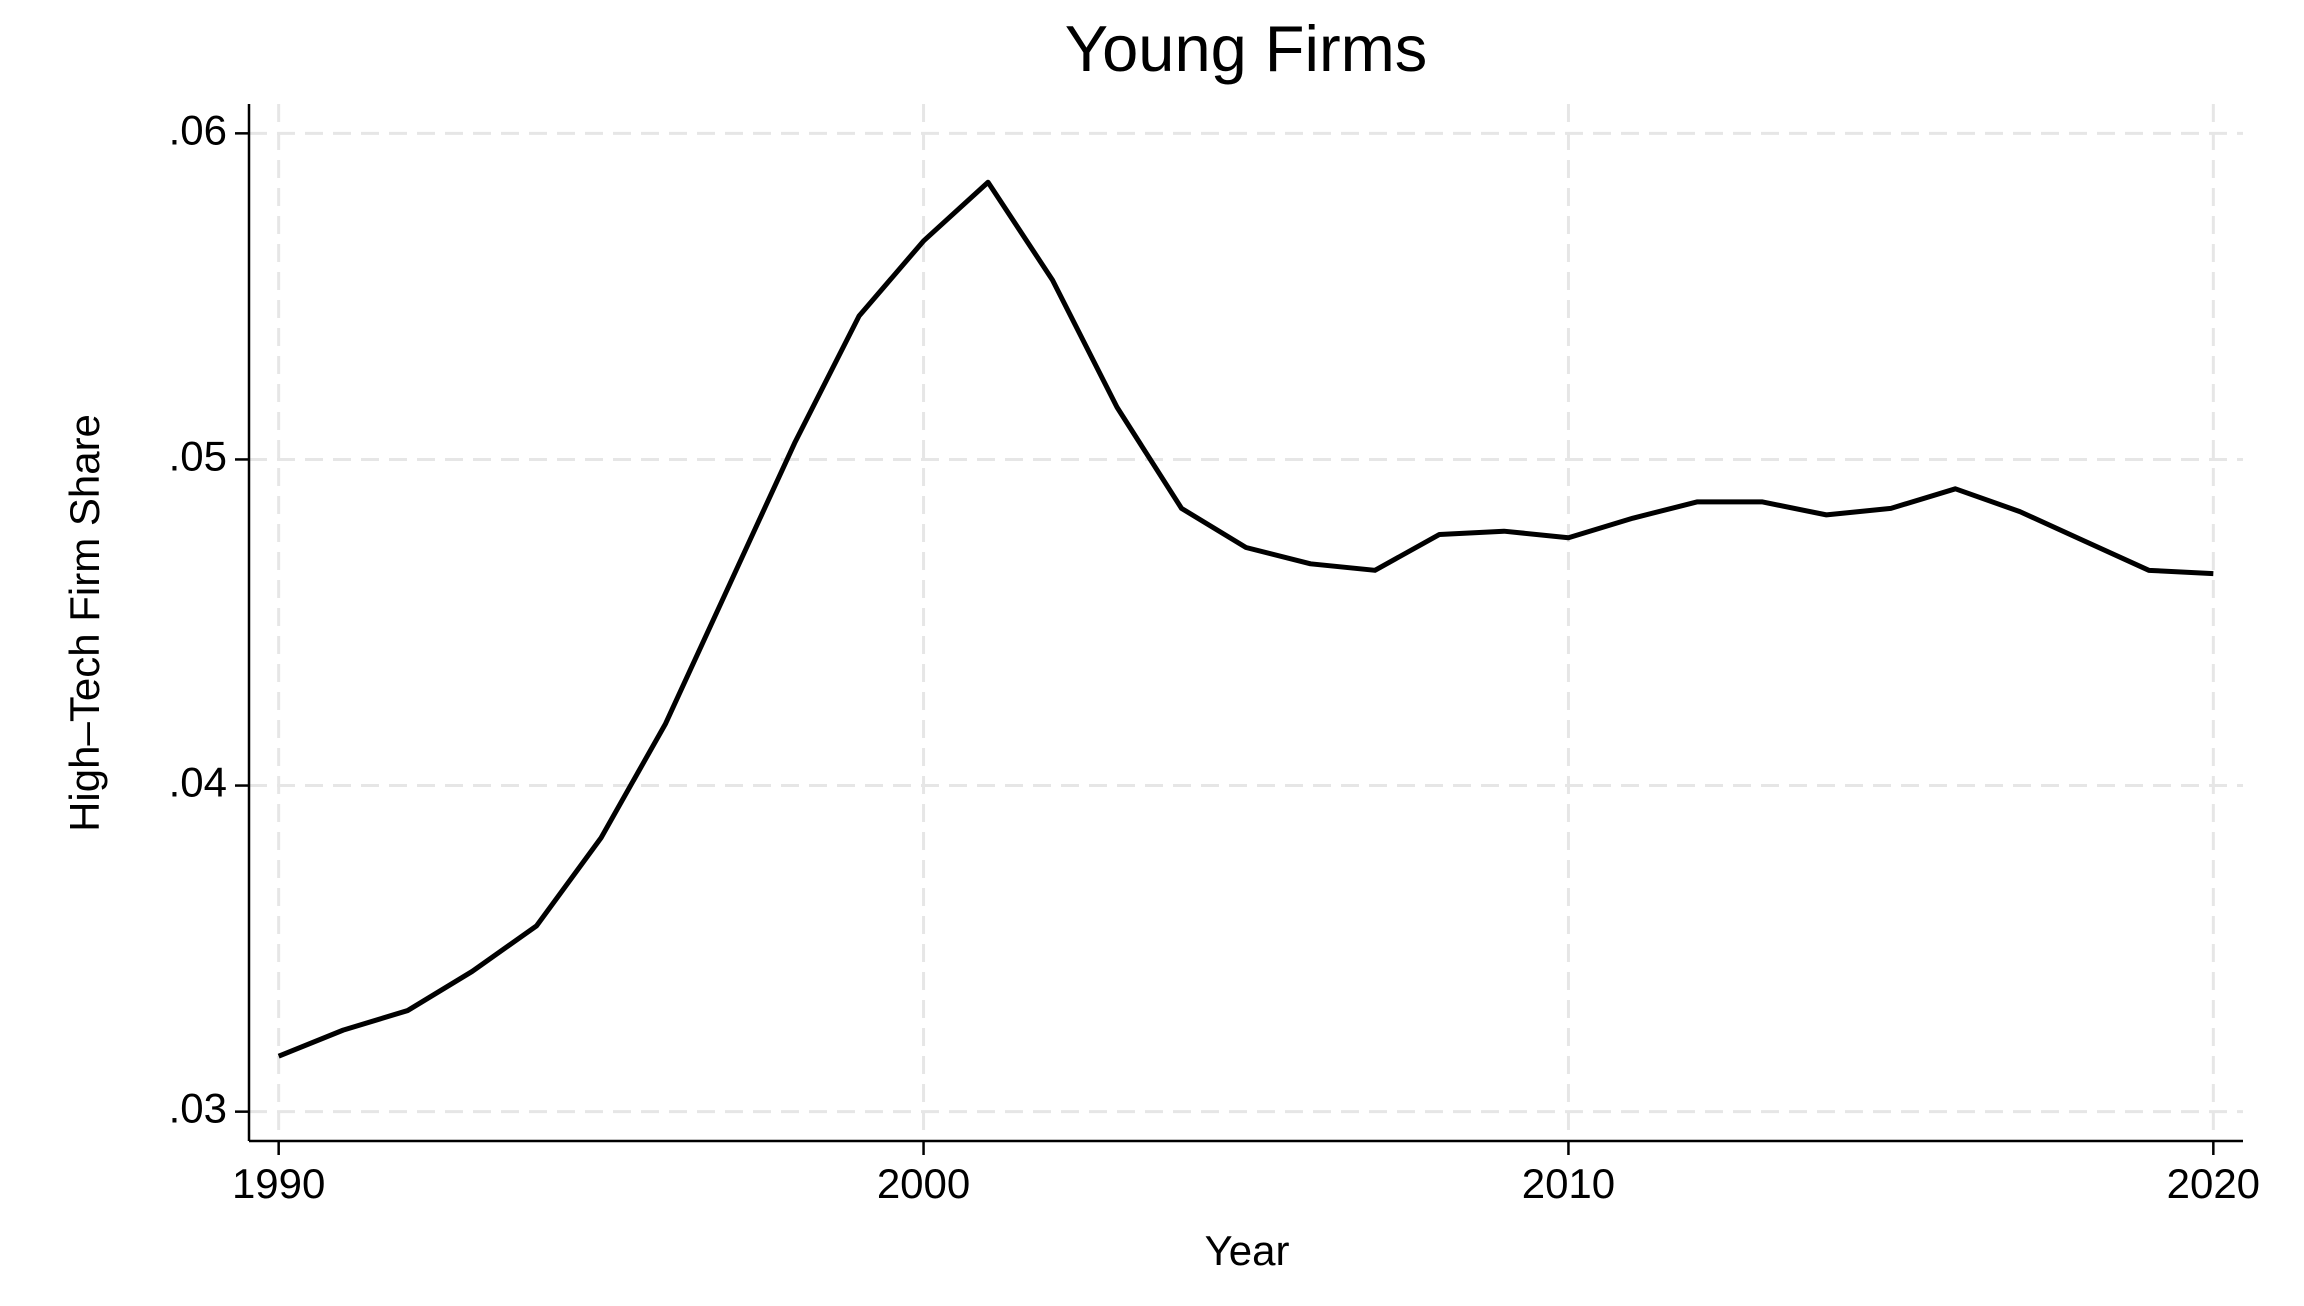  I want to click on y-tick-label: .06, so click(198, 129).